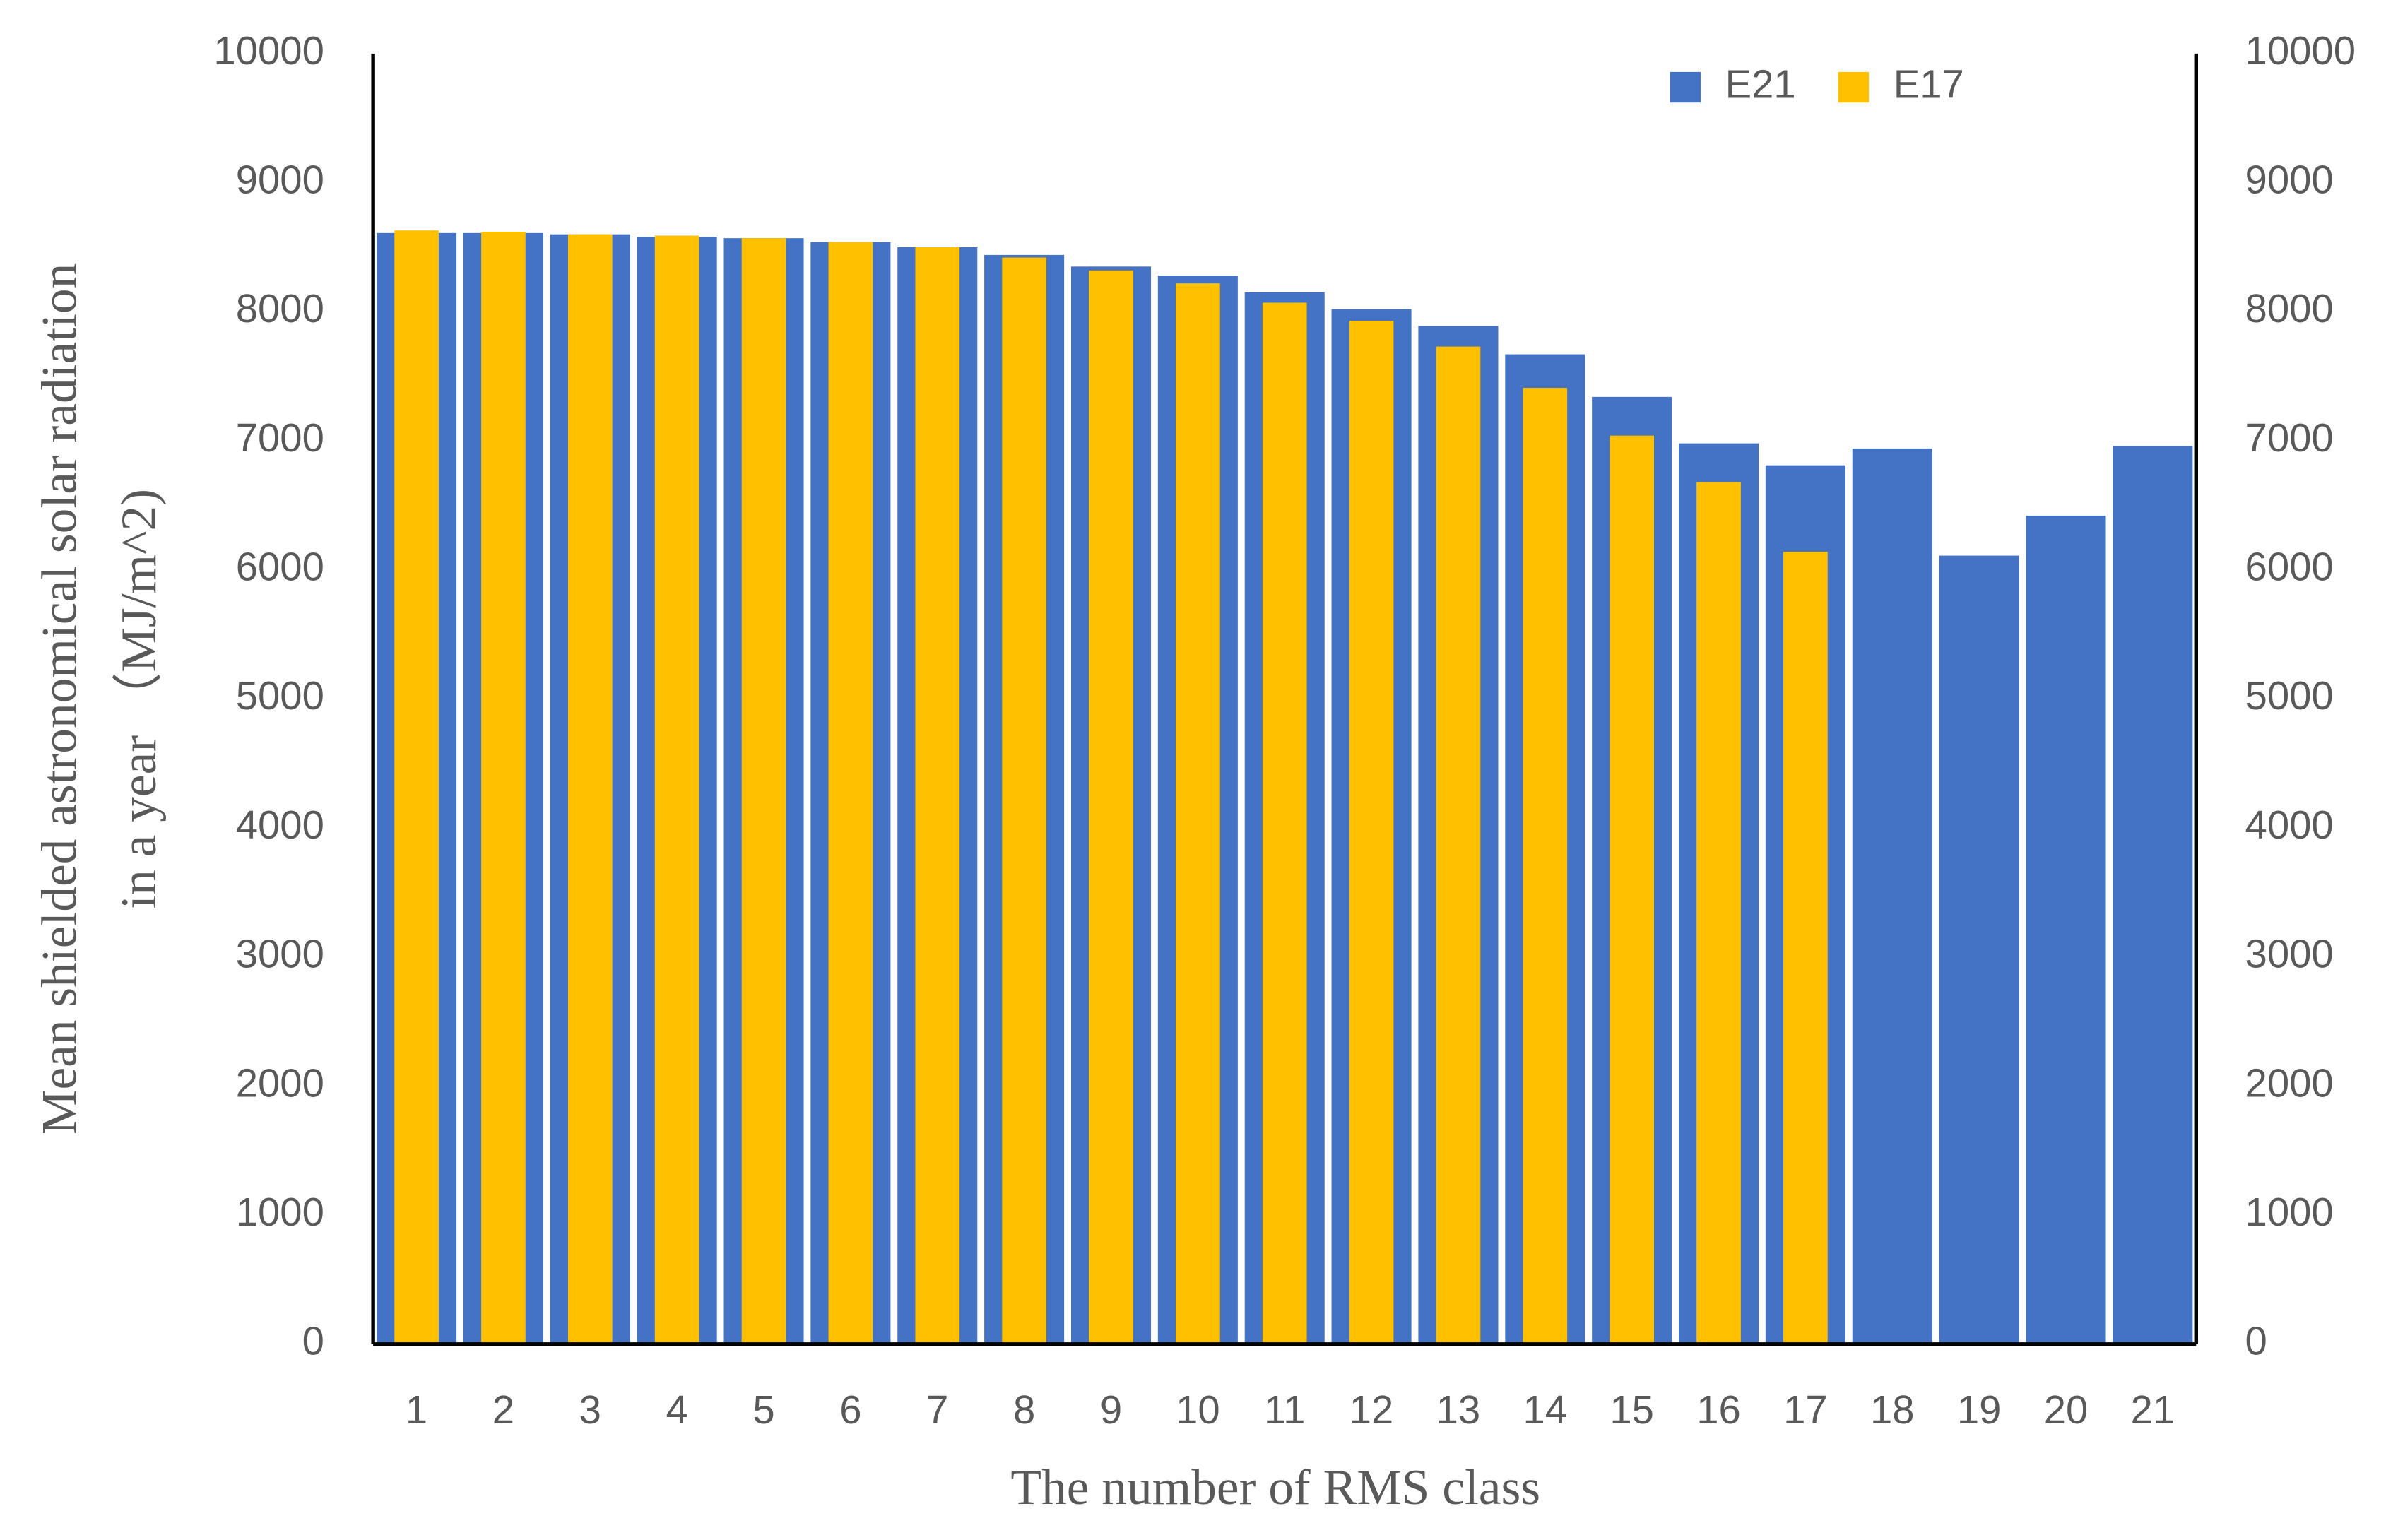  Describe the element at coordinates (1111, 1409) in the screenshot. I see `x-tick-label: 9` at that location.